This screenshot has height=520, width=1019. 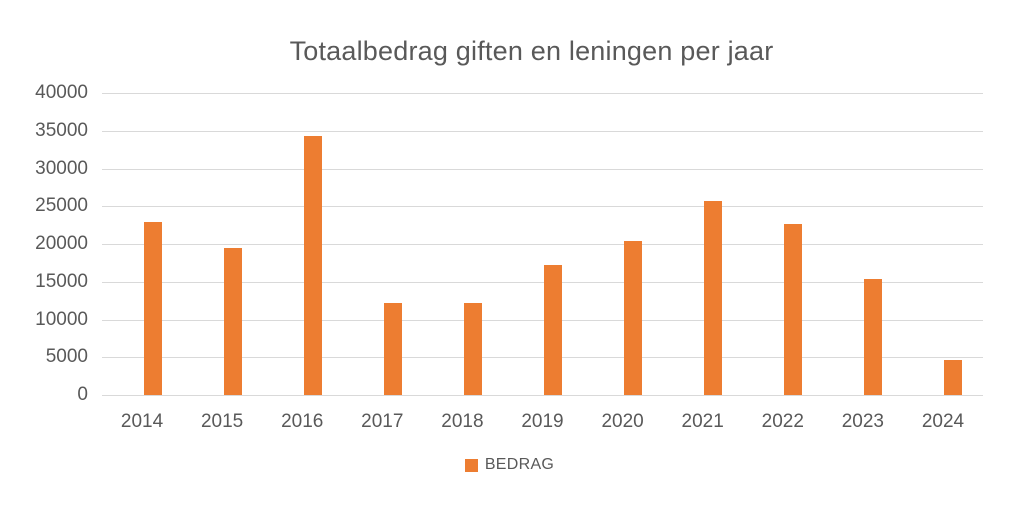 I want to click on y-tick-label-5000: 5000, so click(x=66, y=357).